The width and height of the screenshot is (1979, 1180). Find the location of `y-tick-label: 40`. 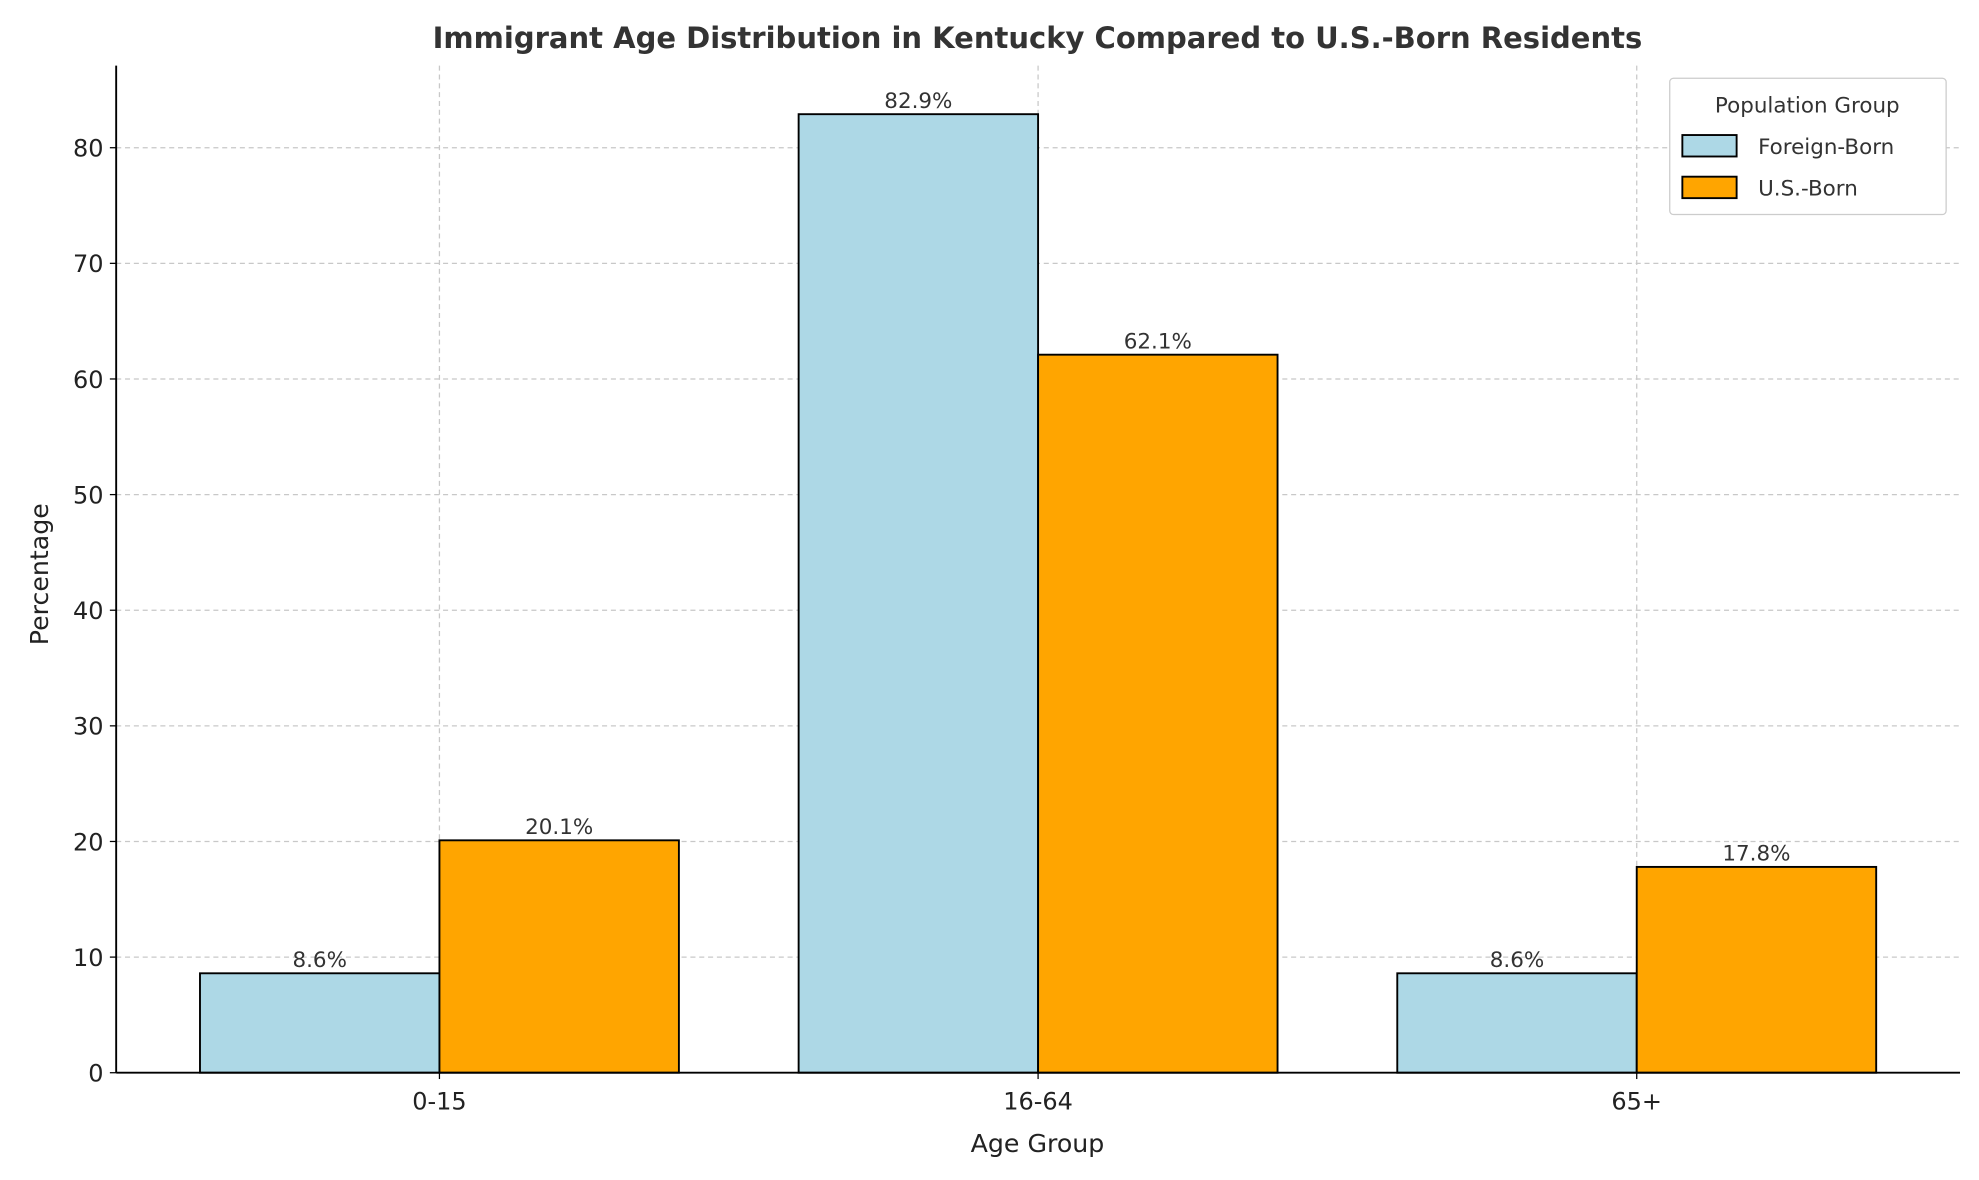

y-tick-label: 40 is located at coordinates (88, 611).